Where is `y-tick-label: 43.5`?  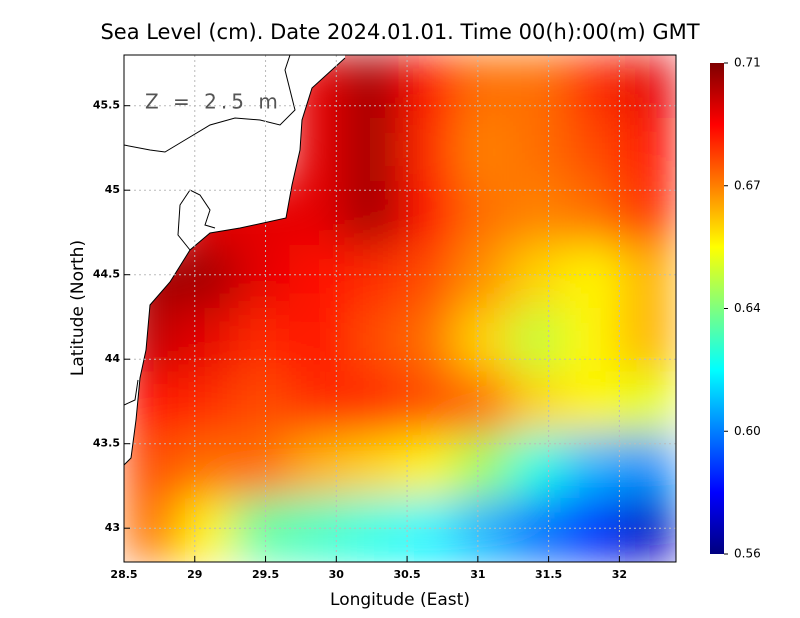 y-tick-label: 43.5 is located at coordinates (106, 443).